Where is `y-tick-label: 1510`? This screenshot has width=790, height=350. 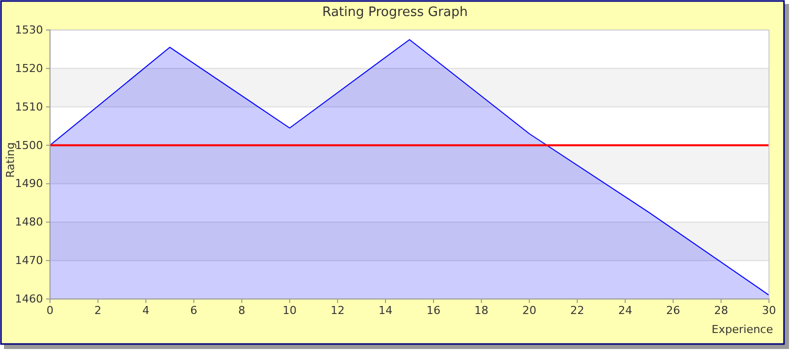
y-tick-label: 1510 is located at coordinates (29, 107).